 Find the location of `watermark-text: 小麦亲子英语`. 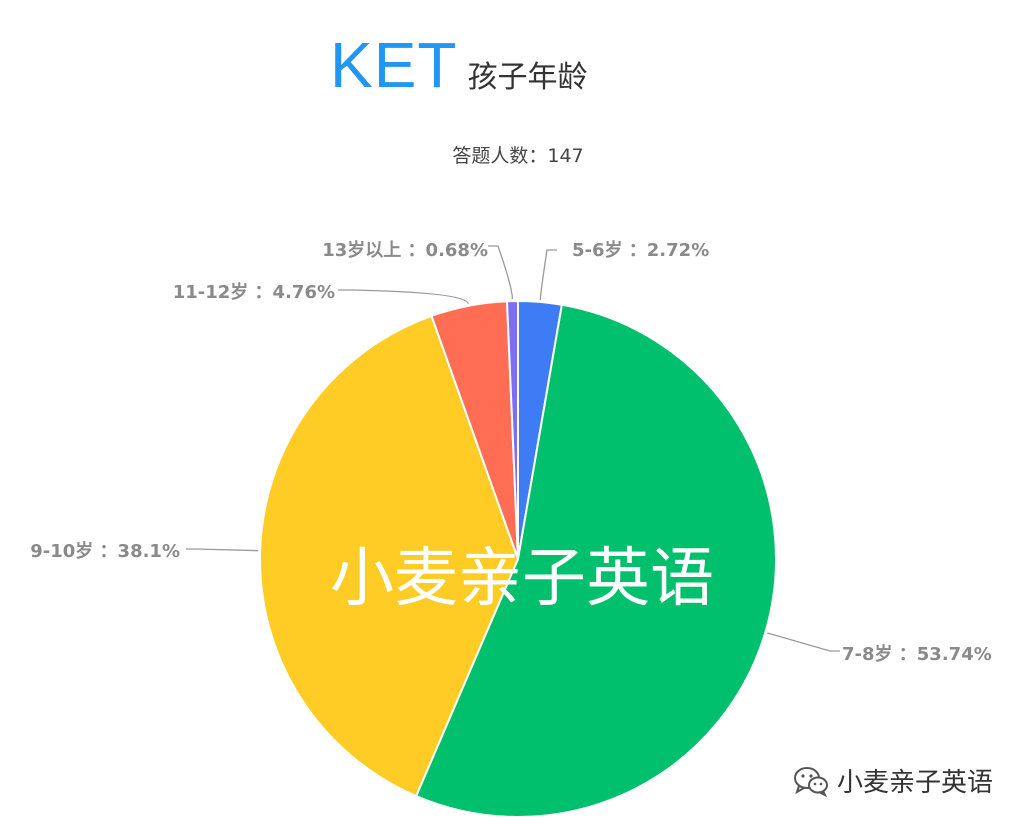

watermark-text: 小麦亲子英语 is located at coordinates (522, 579).